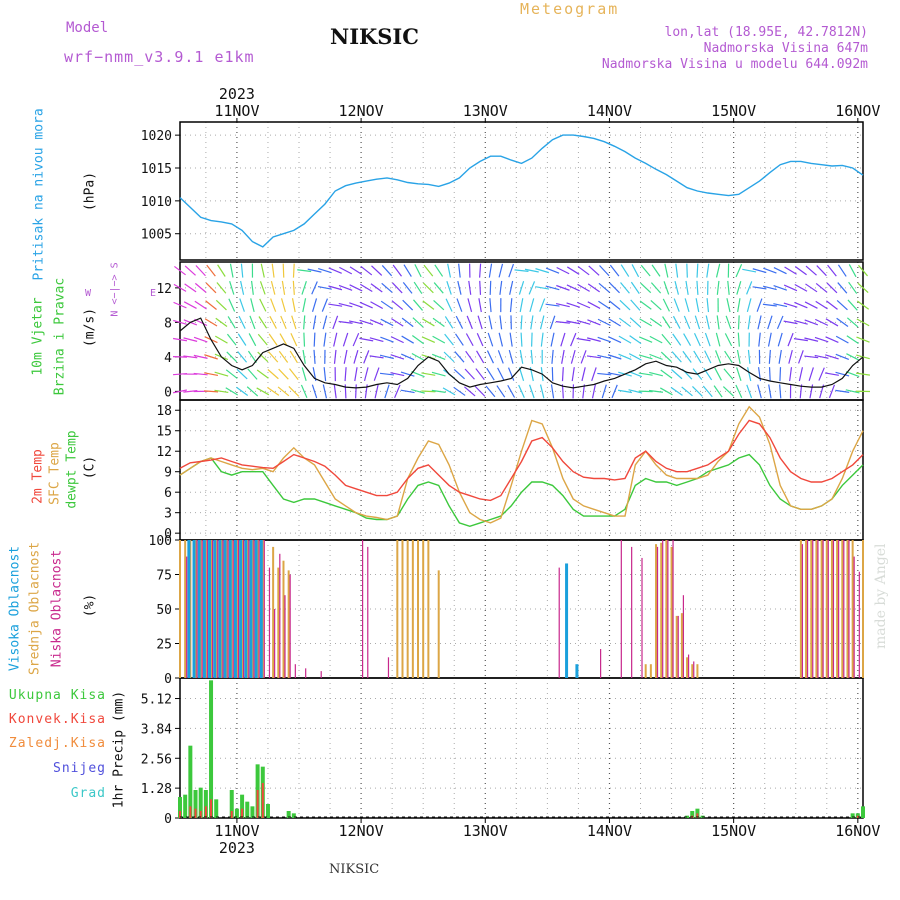 Image resolution: width=900 pixels, height=900 pixels. Describe the element at coordinates (521, 490) in the screenshot. I see `dewpt-line` at that location.